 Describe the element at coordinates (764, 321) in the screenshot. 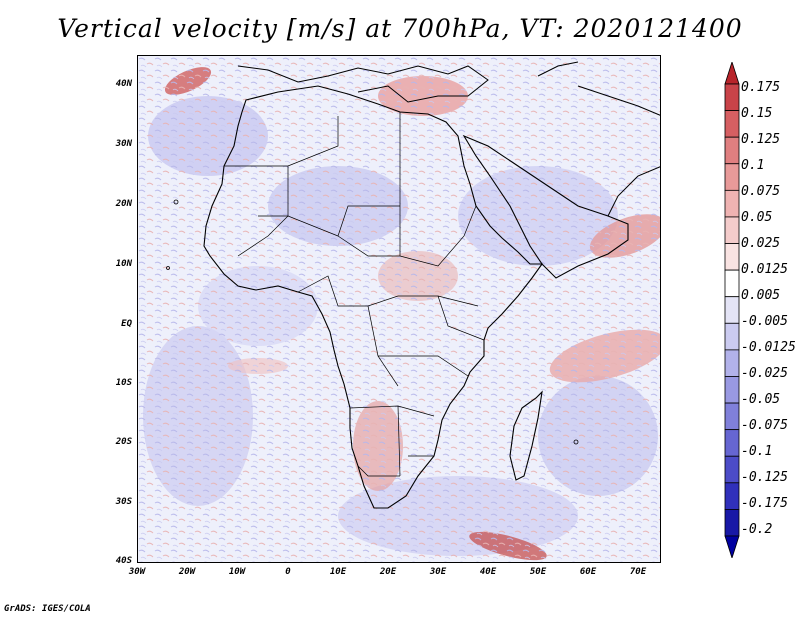

I see `colorbar-label: -0.005` at that location.